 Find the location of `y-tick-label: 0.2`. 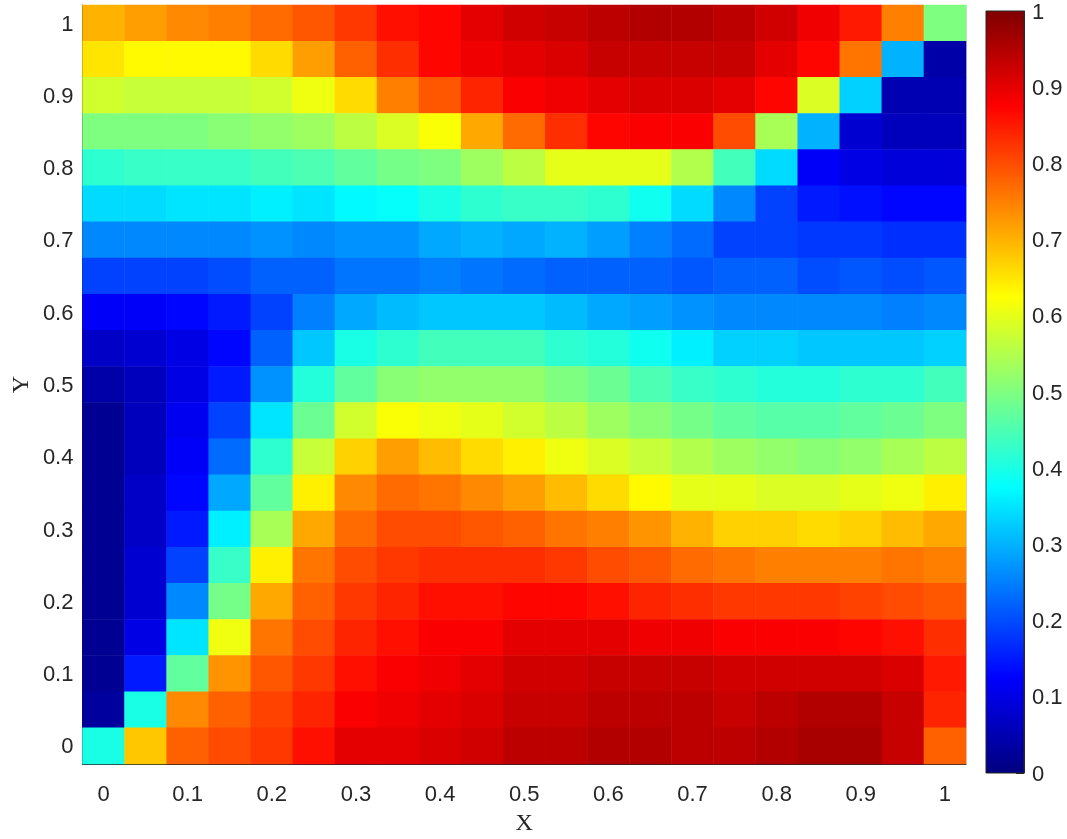

y-tick-label: 0.2 is located at coordinates (58, 601).